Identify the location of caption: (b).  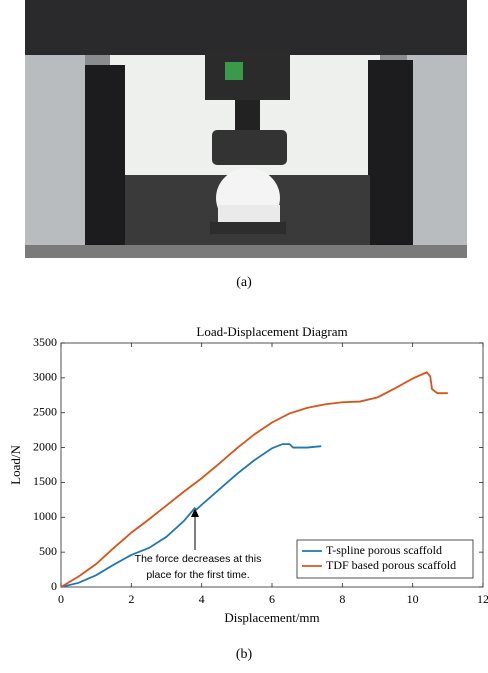
(244, 654).